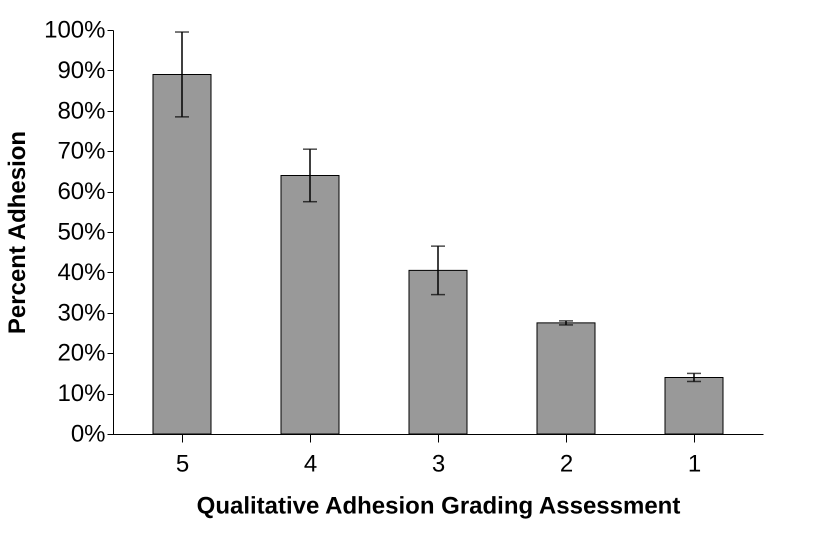 The image size is (838, 545). What do you see at coordinates (695, 464) in the screenshot?
I see `x-tick-label: 1` at bounding box center [695, 464].